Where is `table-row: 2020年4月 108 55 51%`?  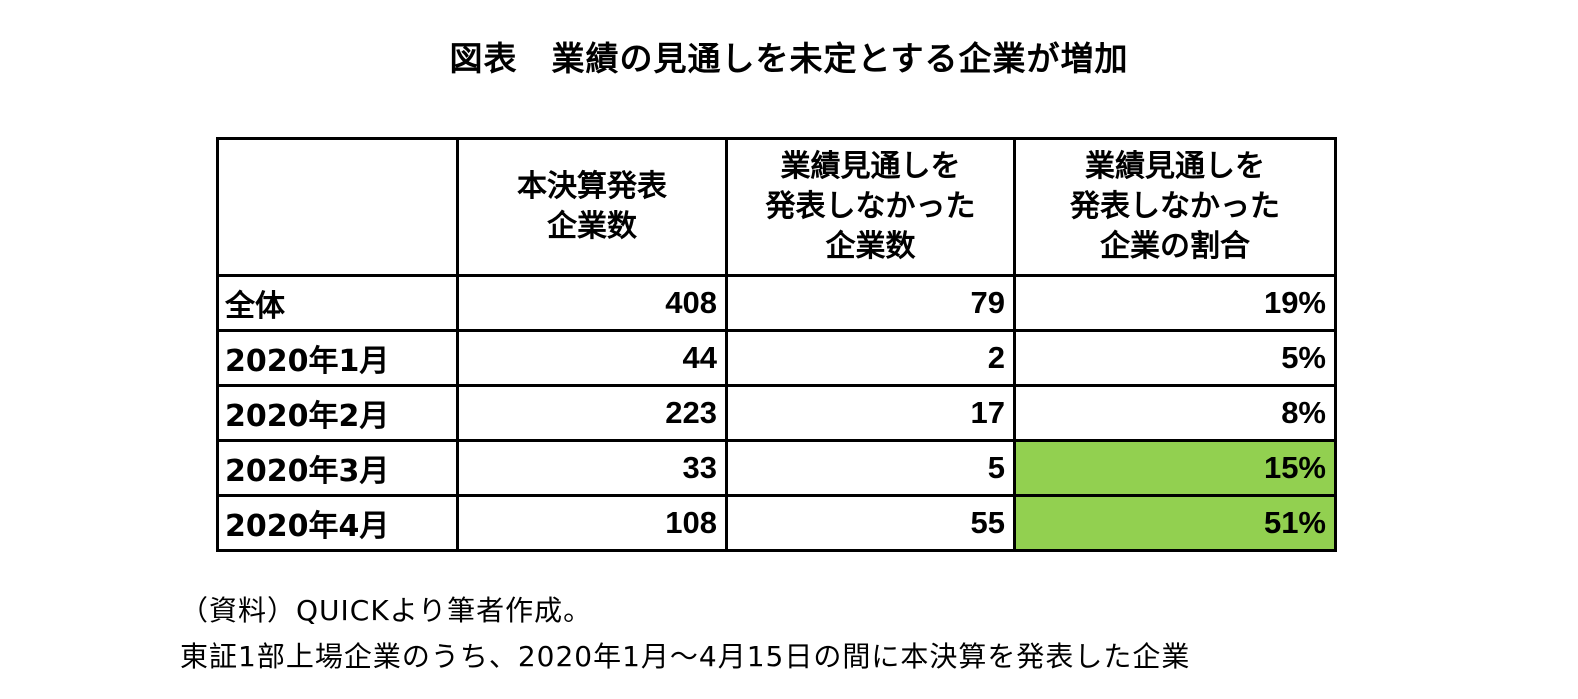
table-row: 2020年4月 108 55 51% is located at coordinates (776, 523).